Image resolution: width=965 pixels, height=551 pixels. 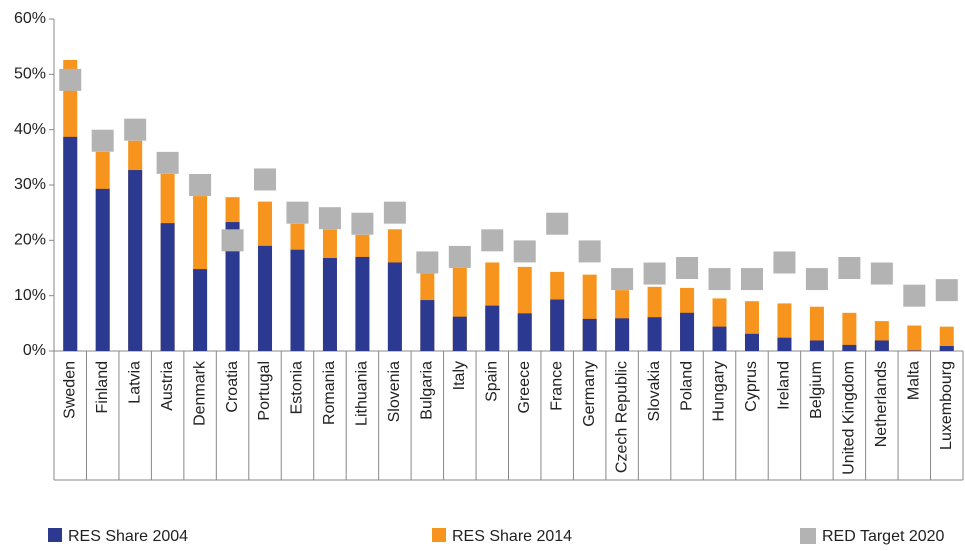 I want to click on x-tick-label: Estonia, so click(x=297, y=387).